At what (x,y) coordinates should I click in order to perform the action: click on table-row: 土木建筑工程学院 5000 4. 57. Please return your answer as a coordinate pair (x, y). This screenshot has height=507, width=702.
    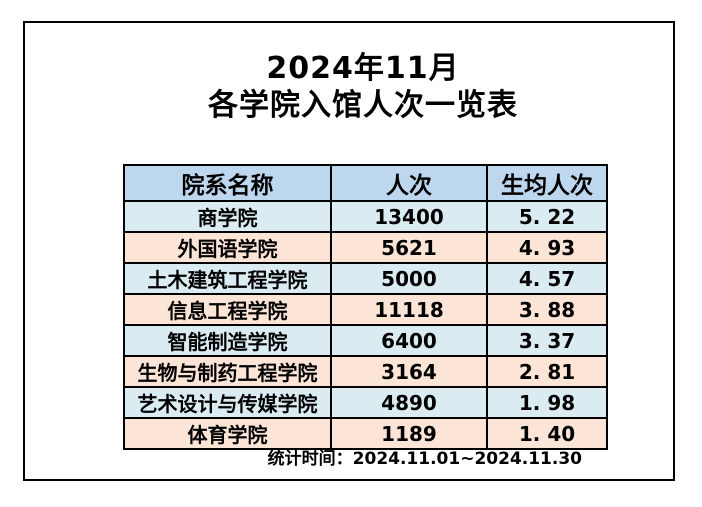
    Looking at the image, I should click on (365, 278).